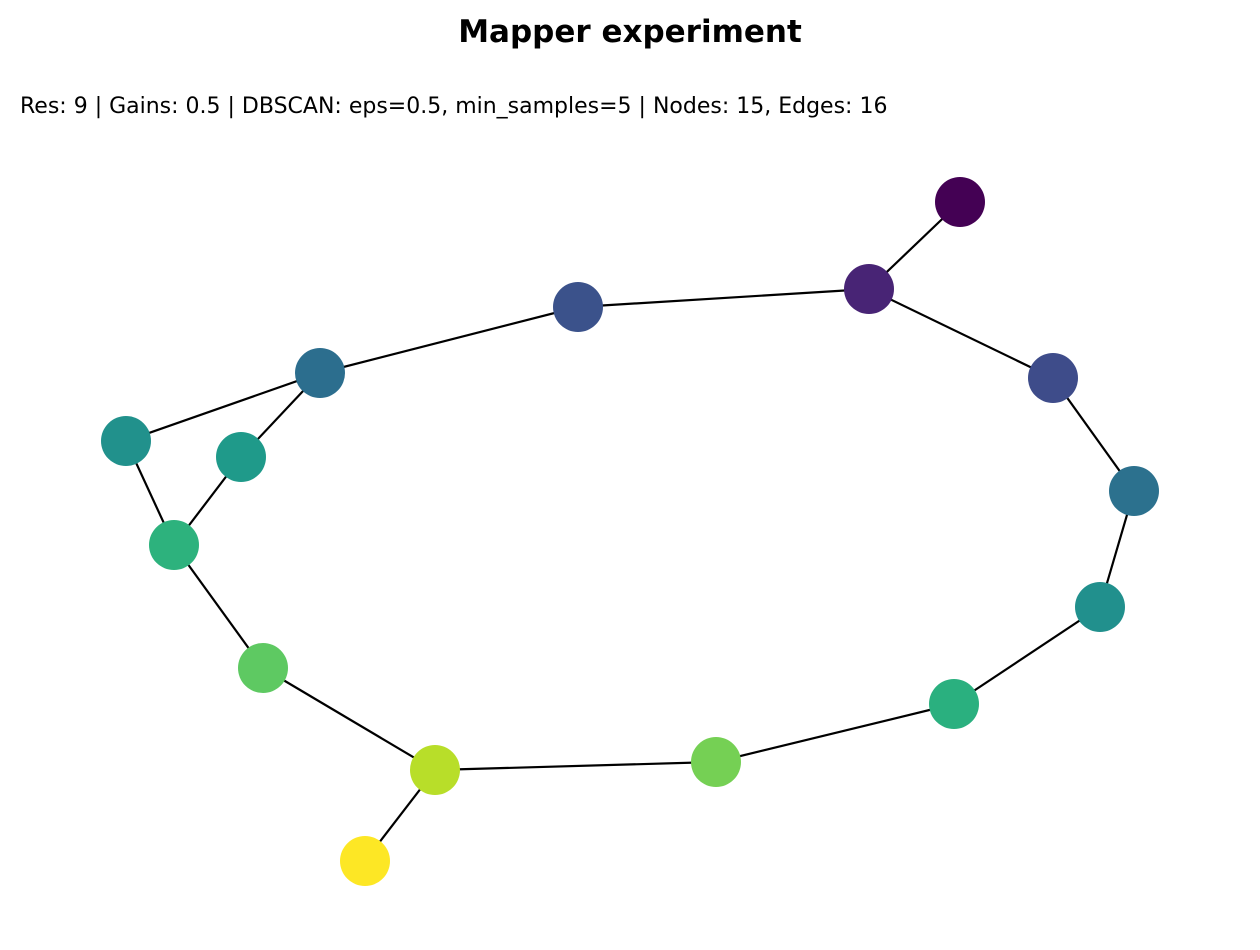 The width and height of the screenshot is (1260, 950). Describe the element at coordinates (630, 32) in the screenshot. I see `figure-title: Mapper experiment` at that location.